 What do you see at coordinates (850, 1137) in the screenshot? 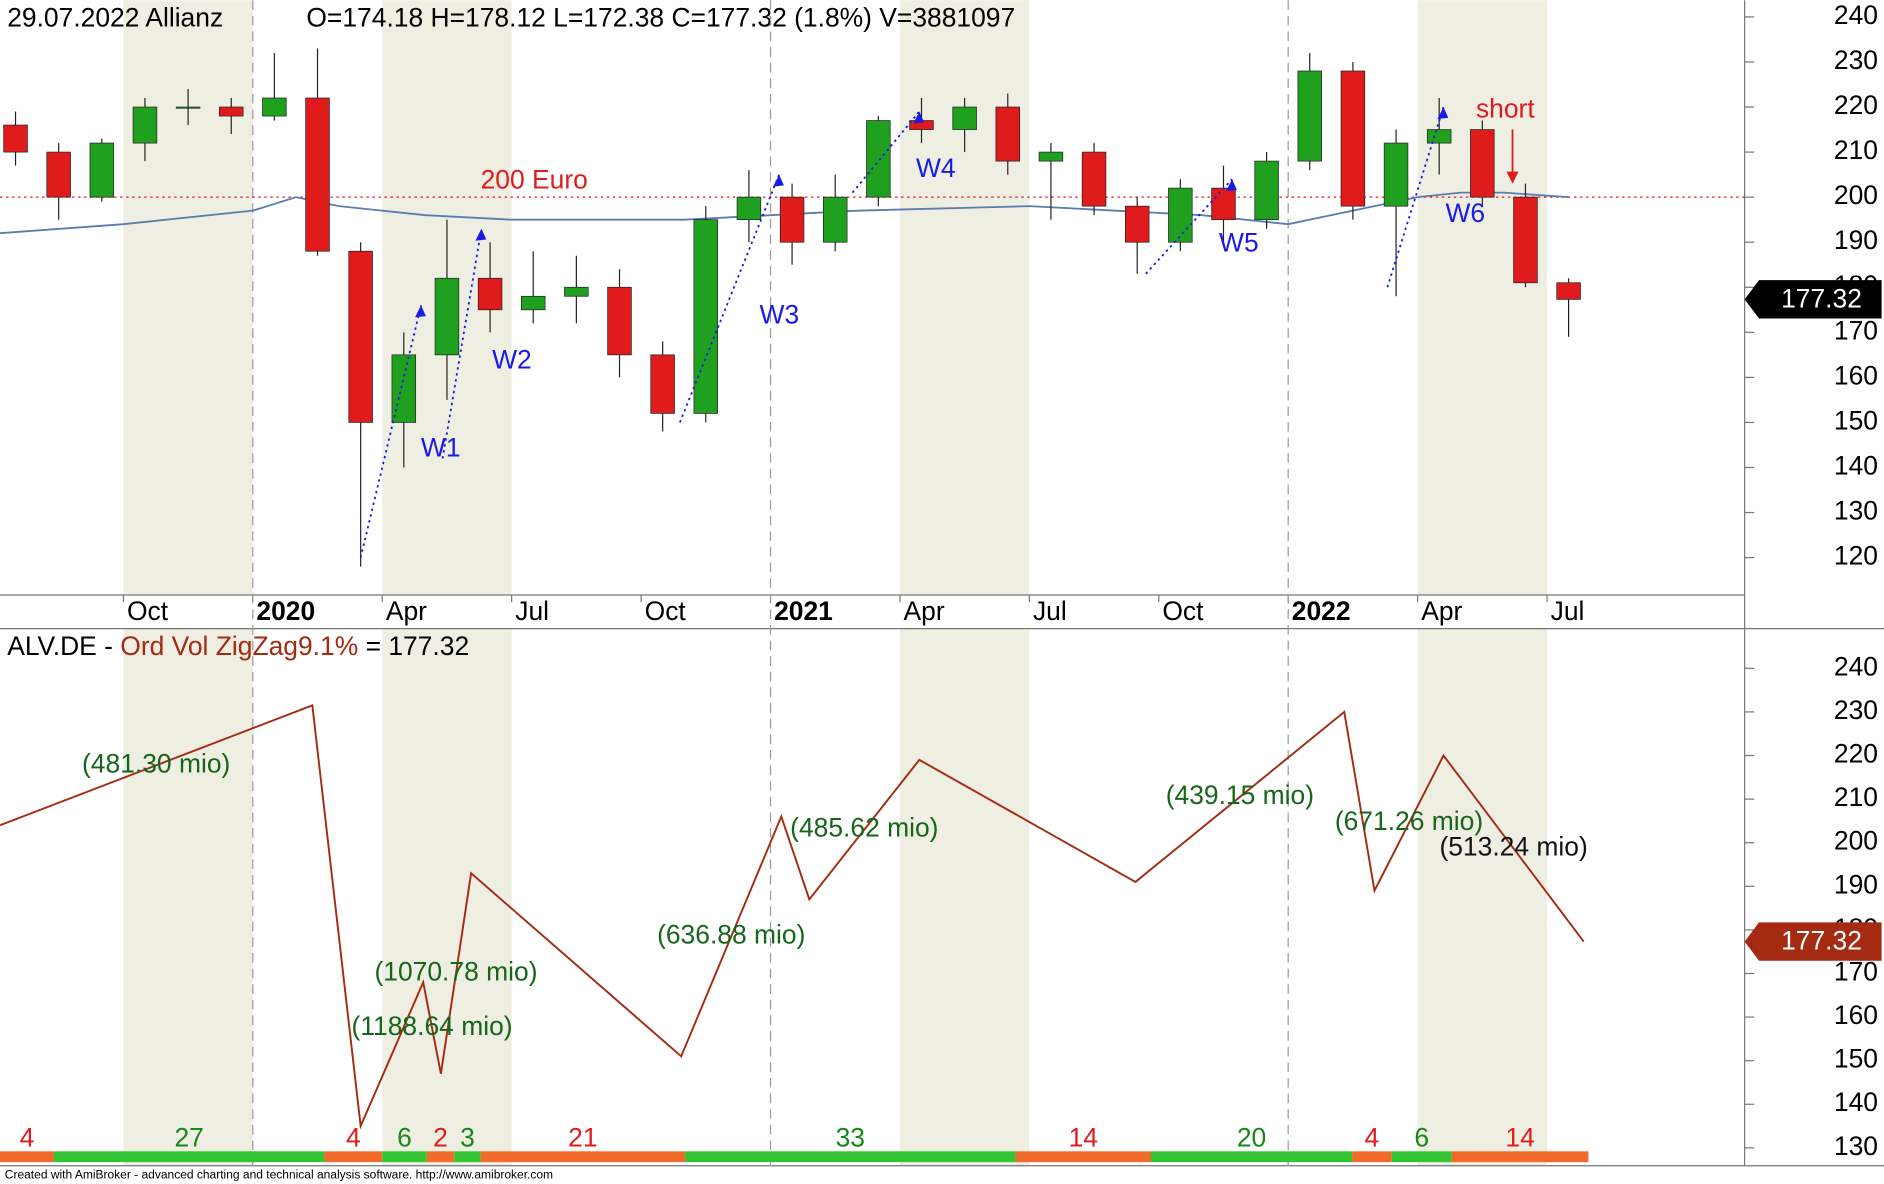
I see `leg-count: 33` at bounding box center [850, 1137].